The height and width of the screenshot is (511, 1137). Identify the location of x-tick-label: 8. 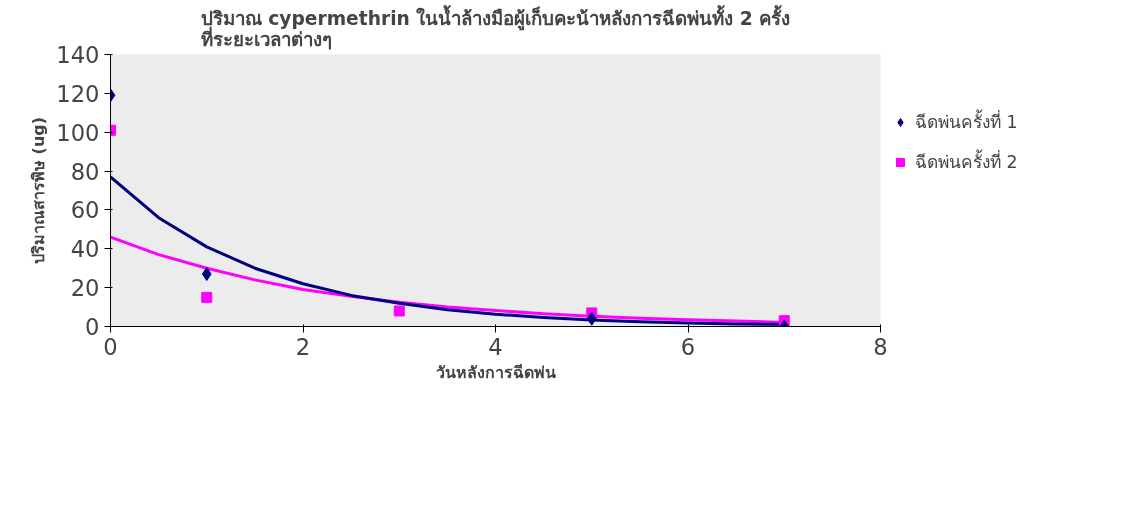
(880, 346).